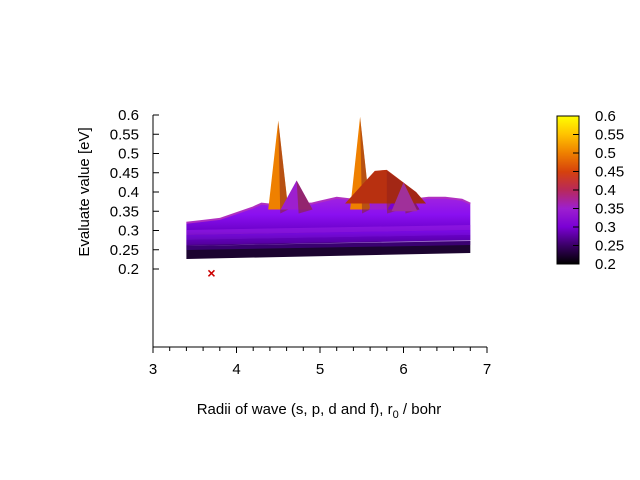 Image resolution: width=640 pixels, height=480 pixels. What do you see at coordinates (236, 369) in the screenshot?
I see `x-tick-label: 4` at bounding box center [236, 369].